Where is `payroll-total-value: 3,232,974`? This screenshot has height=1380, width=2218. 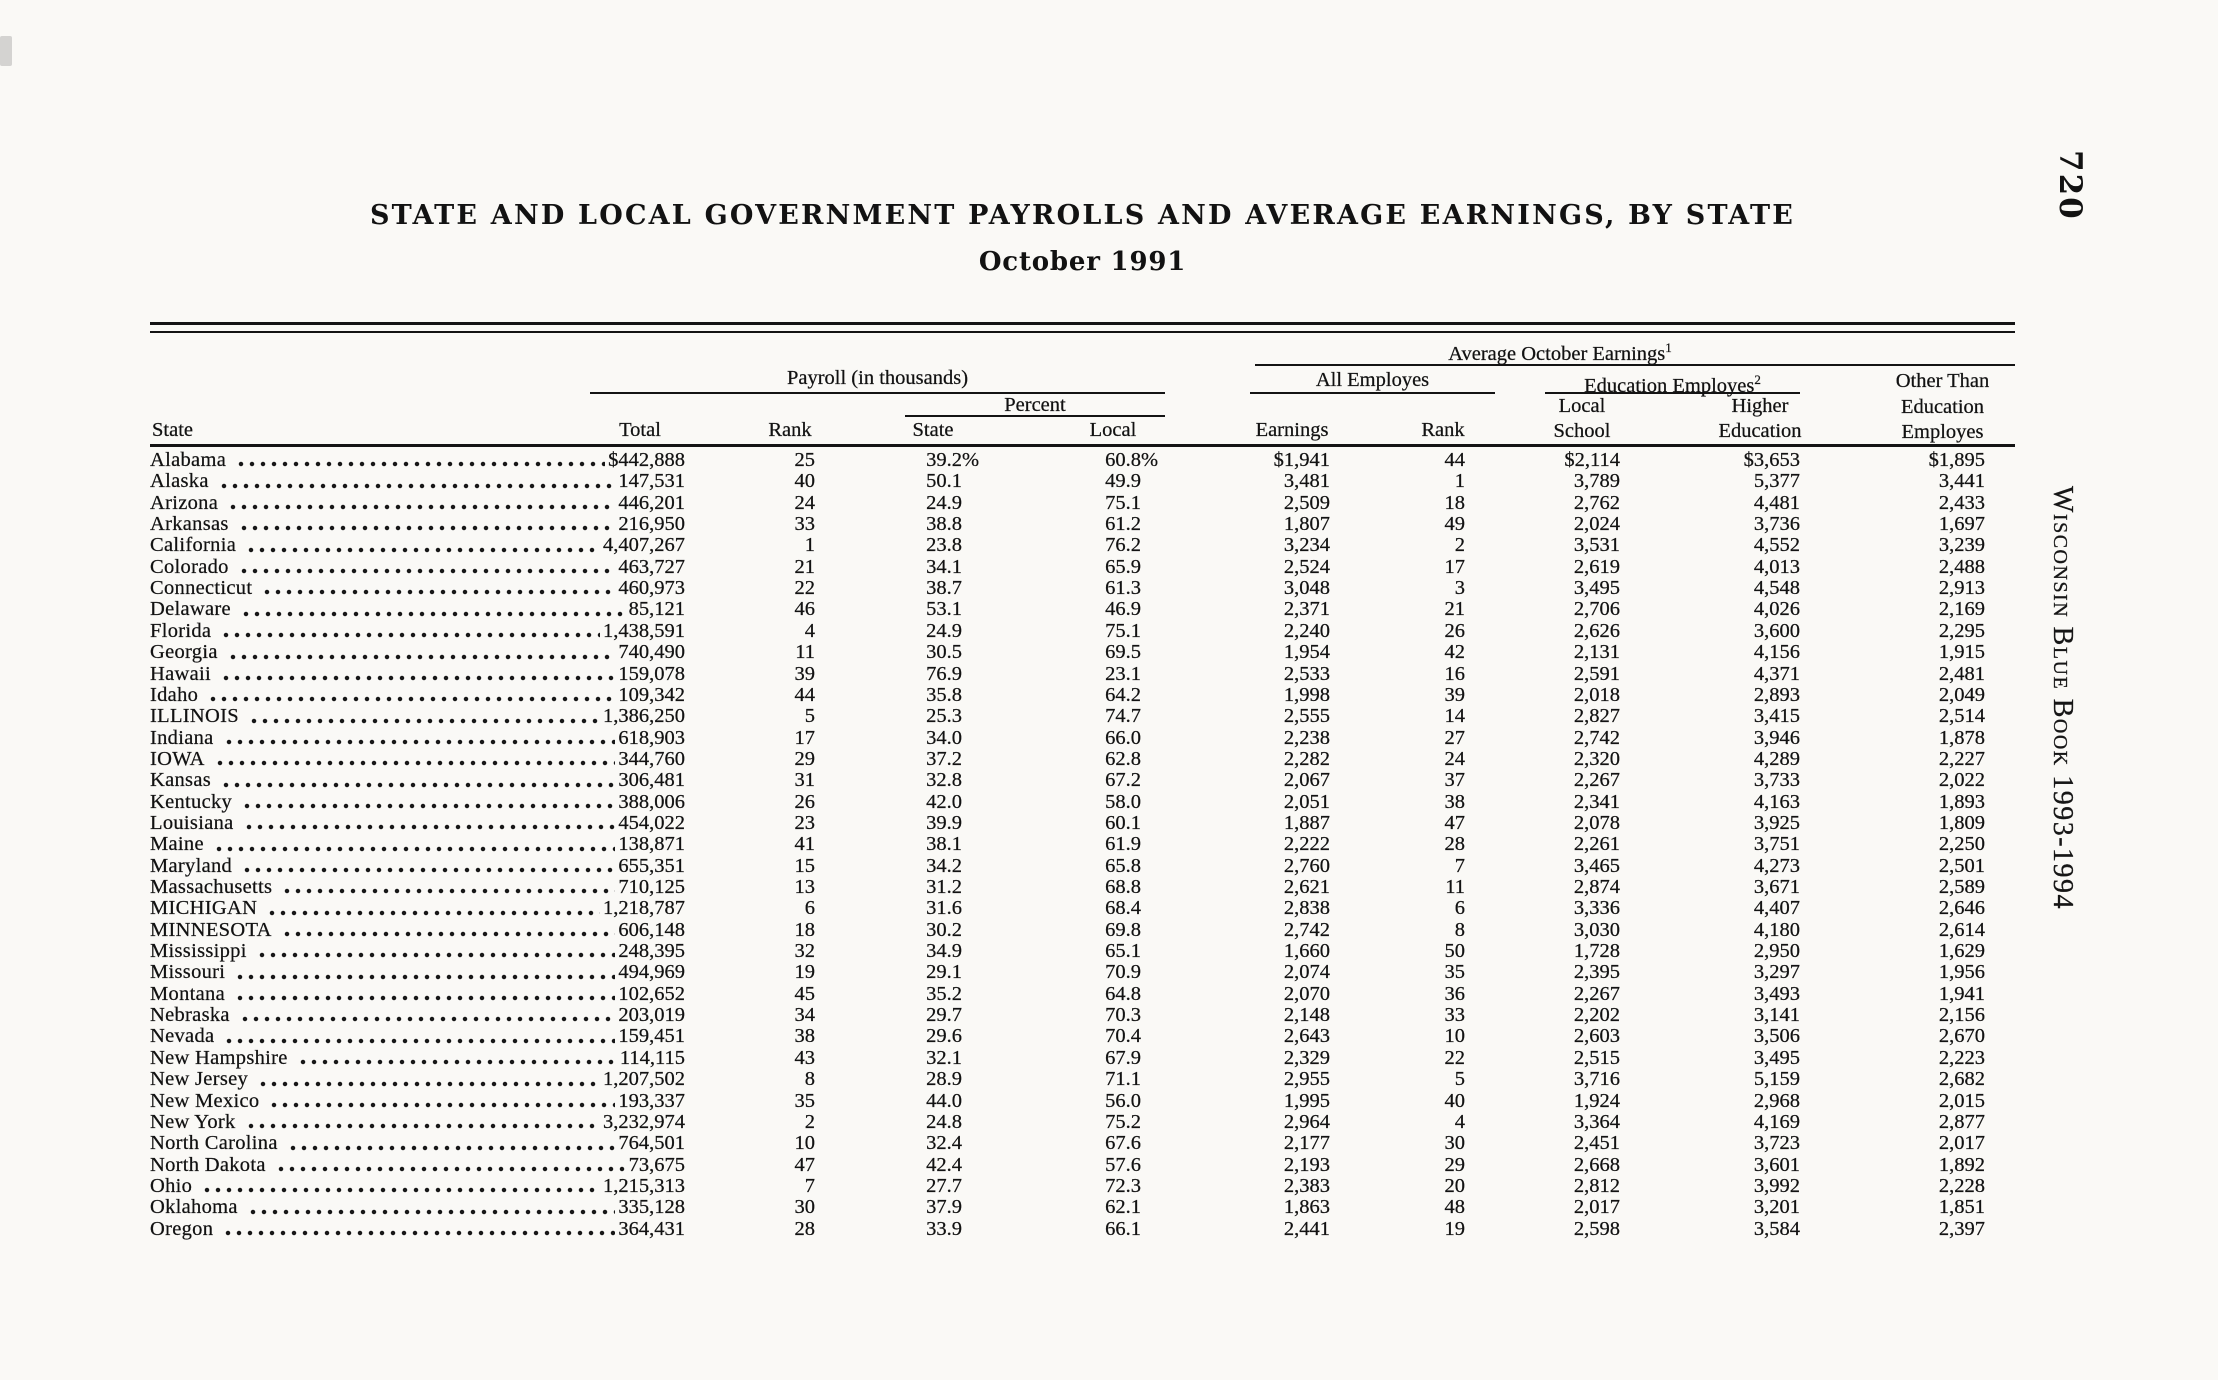 payroll-total-value: 3,232,974 is located at coordinates (644, 1121).